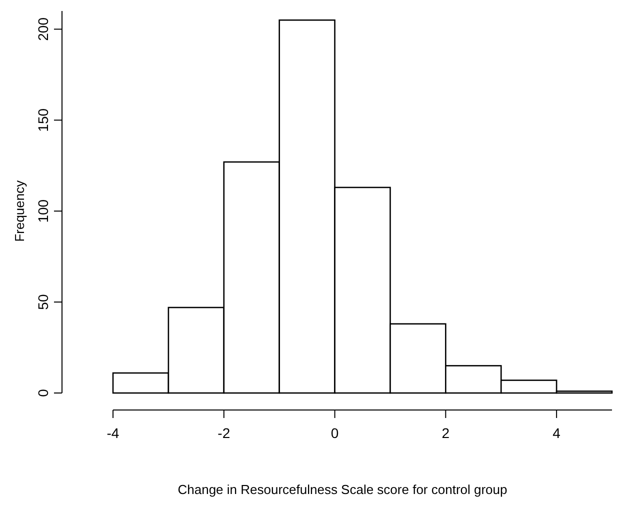 The image size is (619, 508). Describe the element at coordinates (113, 433) in the screenshot. I see `x-tick-label: -4` at that location.